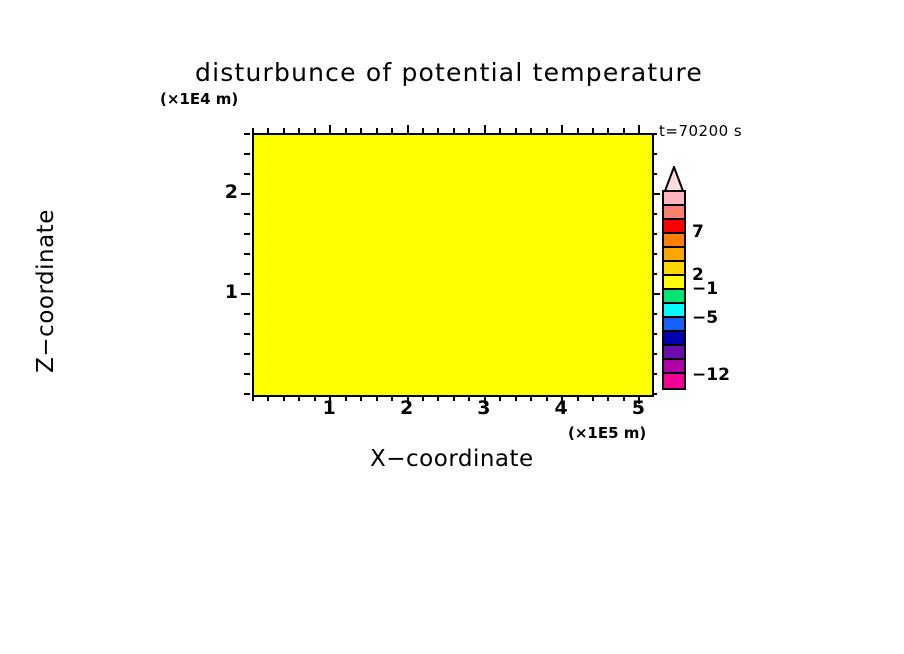 The height and width of the screenshot is (654, 904). What do you see at coordinates (638, 408) in the screenshot?
I see `x-tick-label: 5` at bounding box center [638, 408].